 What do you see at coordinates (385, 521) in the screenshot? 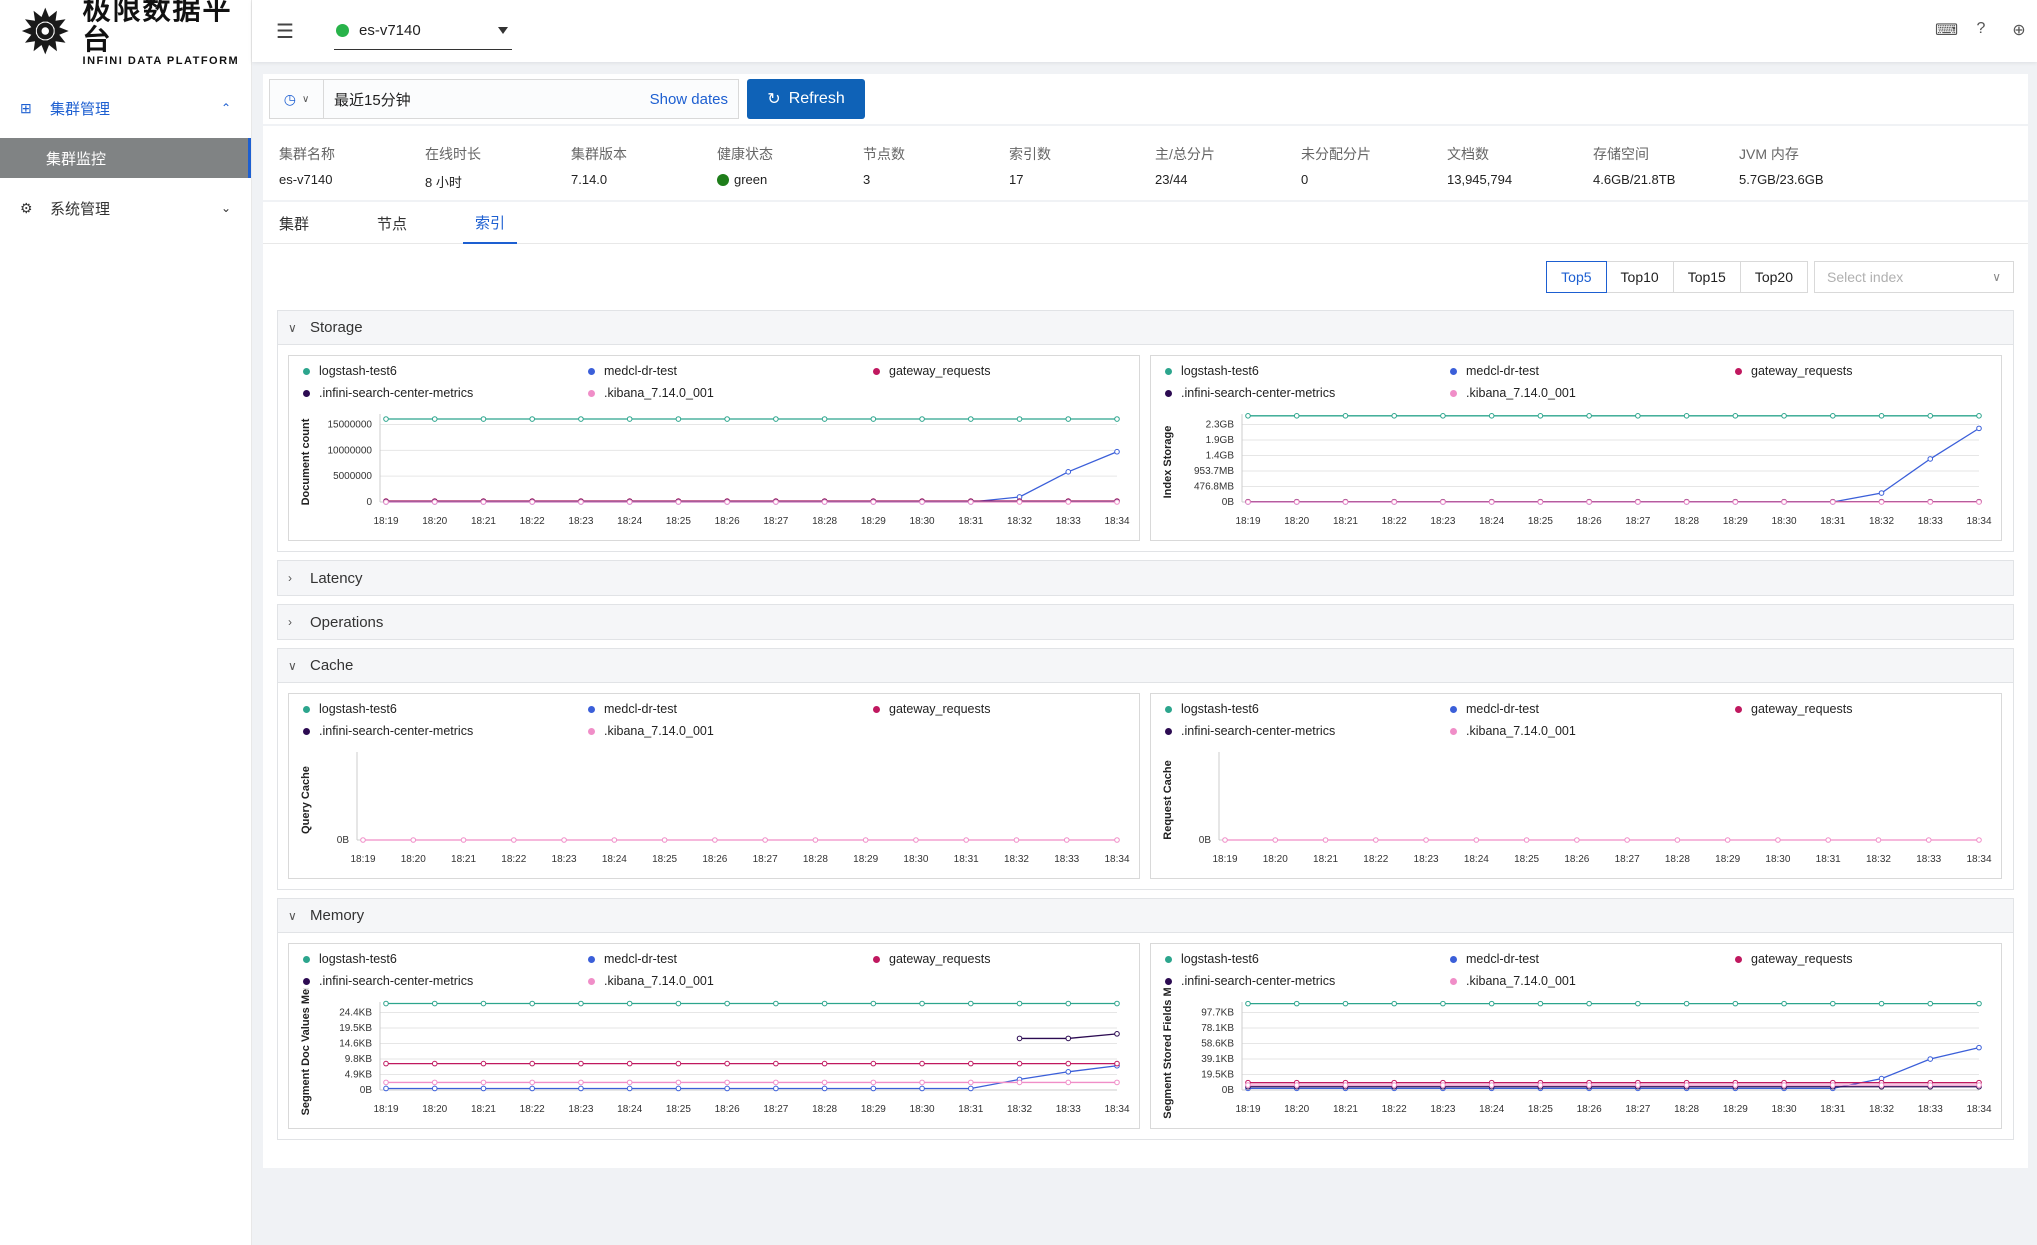
I see `x-tick-label: 18:19` at bounding box center [385, 521].